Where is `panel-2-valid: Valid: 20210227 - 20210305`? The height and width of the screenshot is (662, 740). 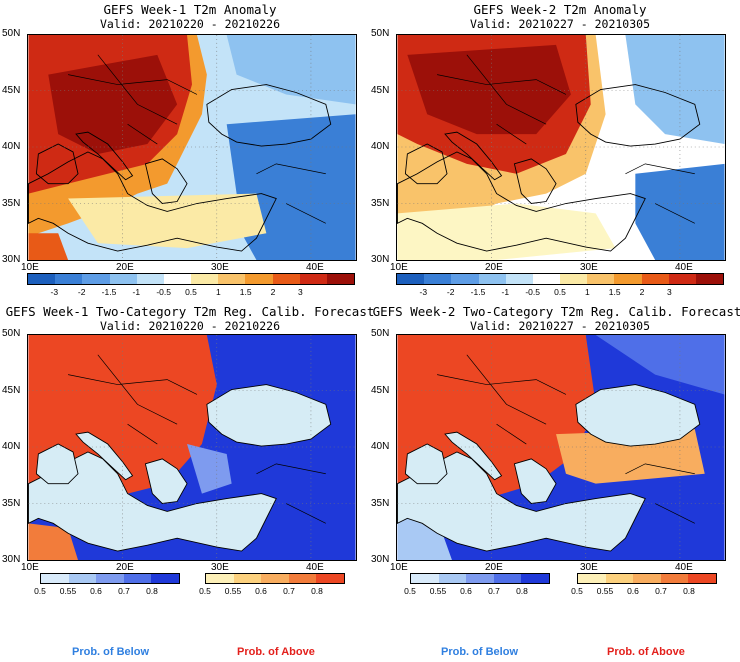 panel-2-valid: Valid: 20210227 - 20210305 is located at coordinates (559, 24).